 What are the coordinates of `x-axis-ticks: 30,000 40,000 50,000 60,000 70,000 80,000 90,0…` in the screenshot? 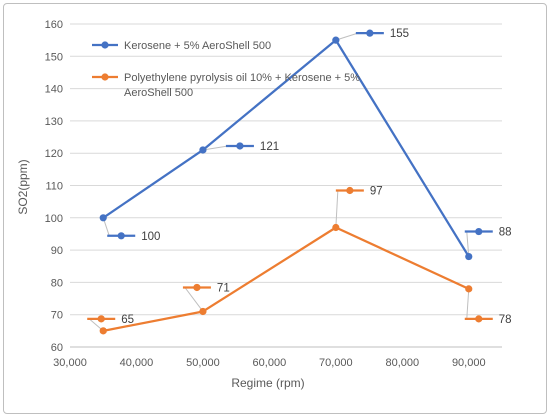 It's located at (269, 363).